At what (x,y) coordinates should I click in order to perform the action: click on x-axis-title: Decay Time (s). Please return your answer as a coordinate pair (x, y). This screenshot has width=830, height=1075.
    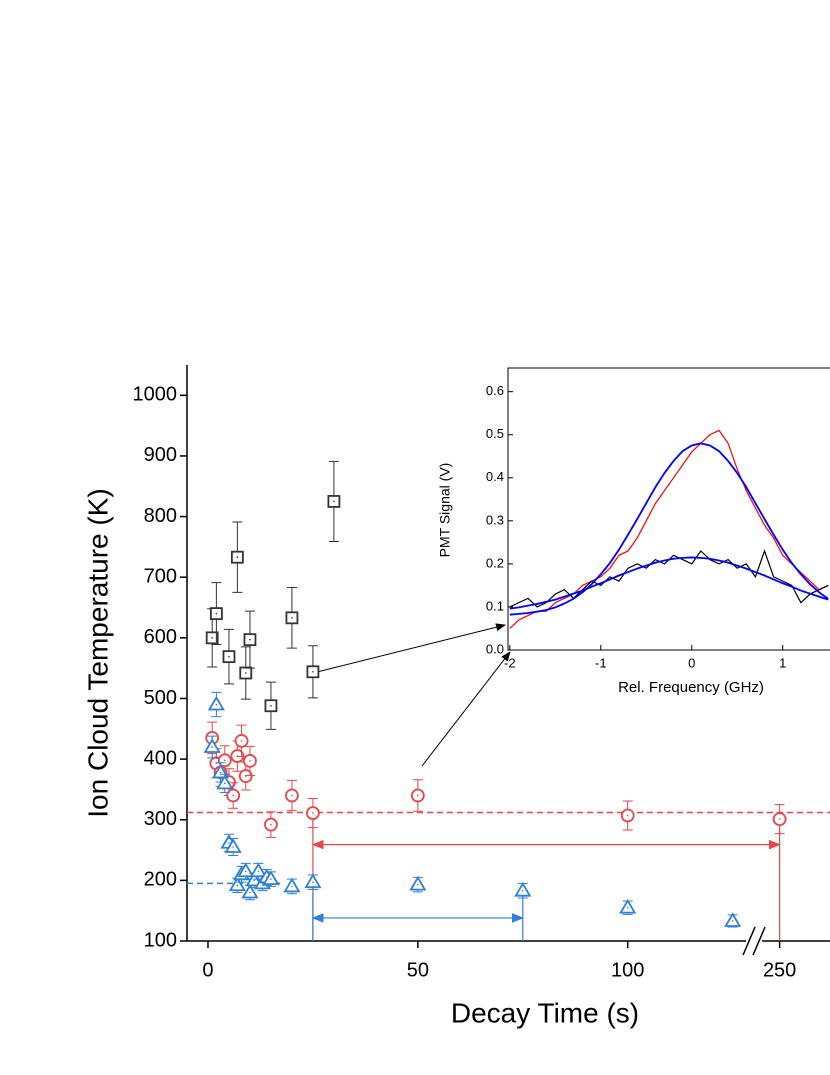
    Looking at the image, I should click on (545, 1012).